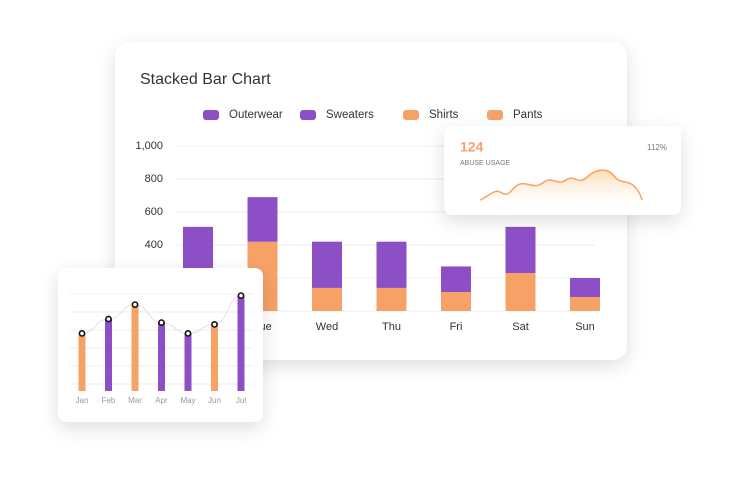 The image size is (740, 490). Describe the element at coordinates (528, 115) in the screenshot. I see `legend-label: Pants` at that location.